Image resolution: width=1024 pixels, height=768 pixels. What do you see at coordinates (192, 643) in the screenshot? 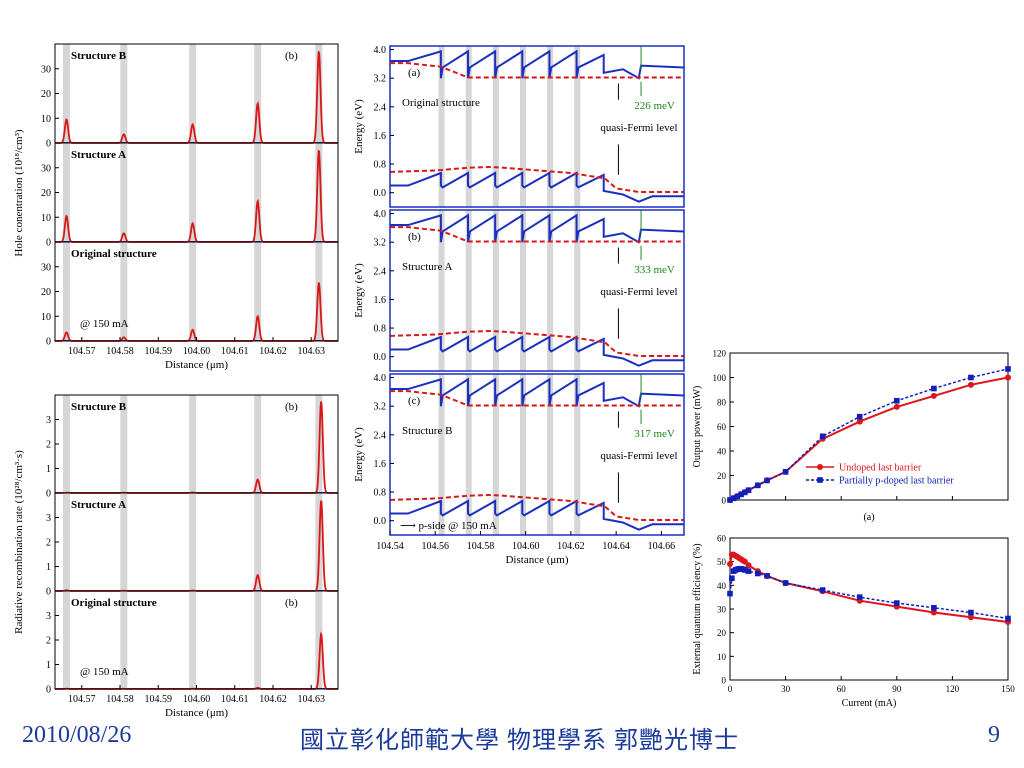
I see `panel-2: 0 1 2 3 Original structure (b) @ 150 mA` at bounding box center [192, 643].